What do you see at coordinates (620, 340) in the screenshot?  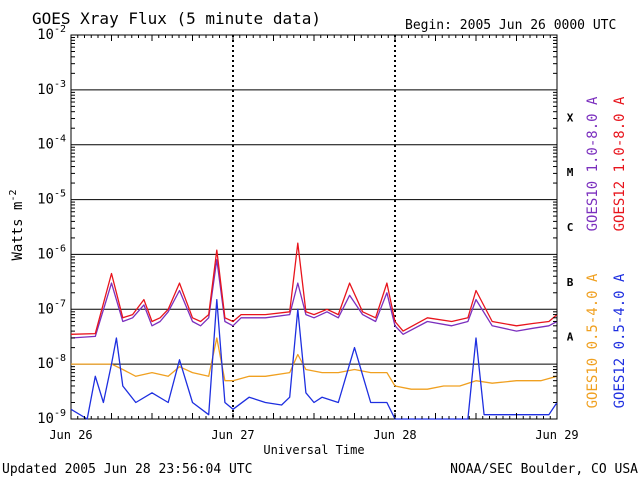 I see `legend-item: GOES12 0.5-4.0 A` at bounding box center [620, 340].